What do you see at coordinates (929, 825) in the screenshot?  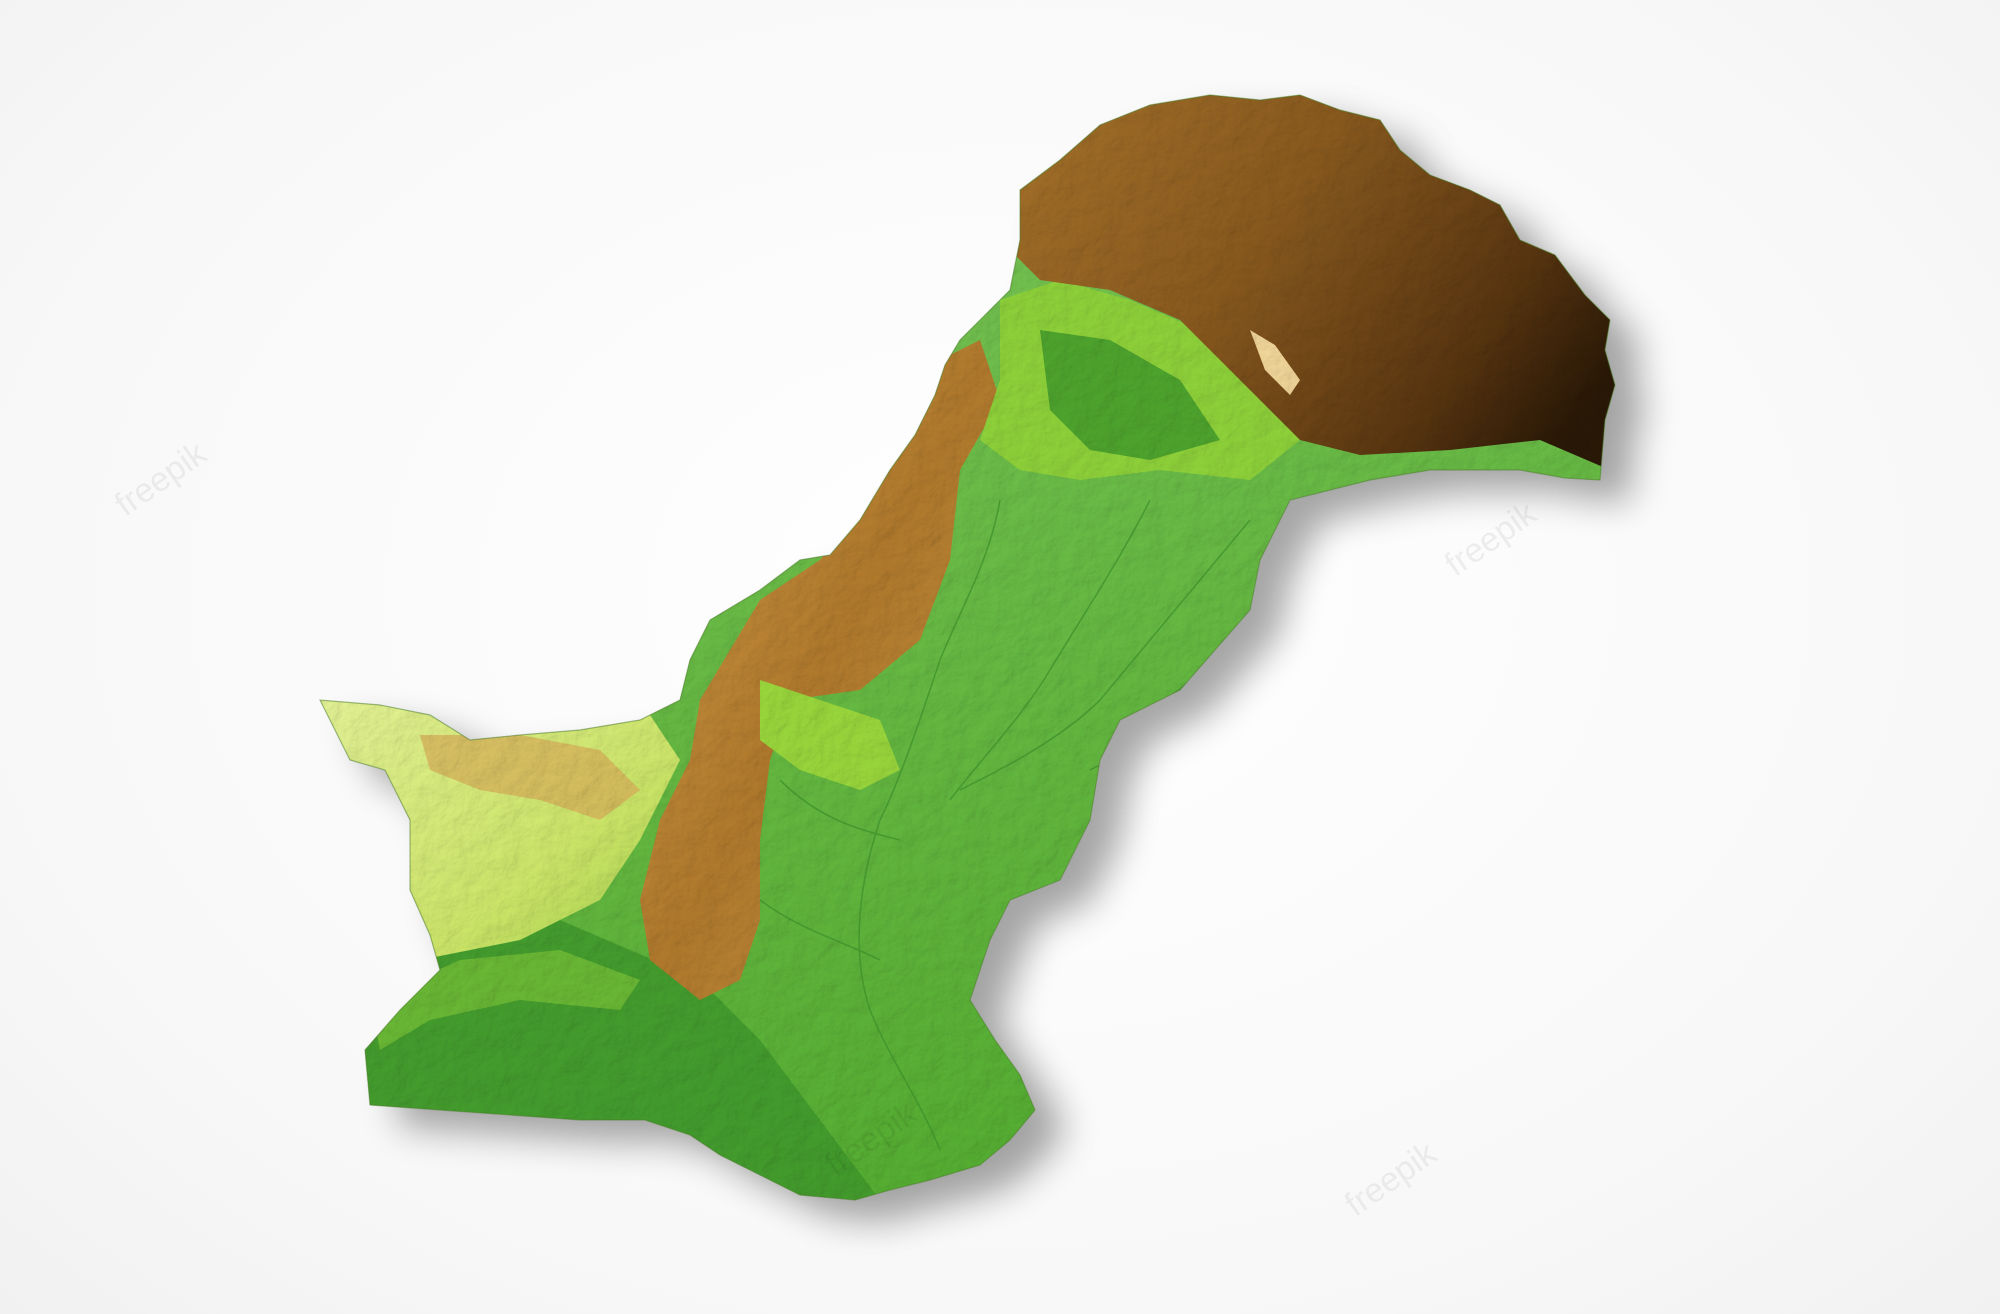 I see `river-indus` at bounding box center [929, 825].